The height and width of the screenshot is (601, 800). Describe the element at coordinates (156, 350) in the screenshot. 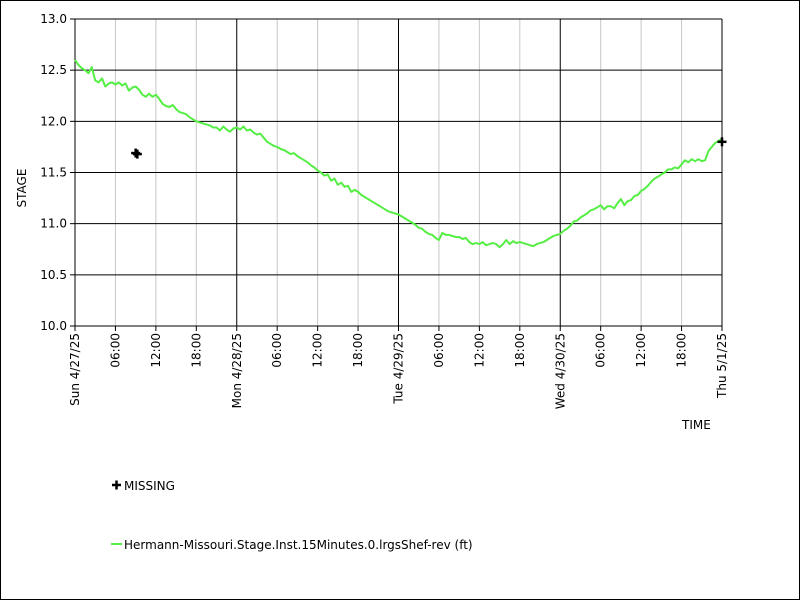

I see `x-tick-label-2: 12:00` at that location.